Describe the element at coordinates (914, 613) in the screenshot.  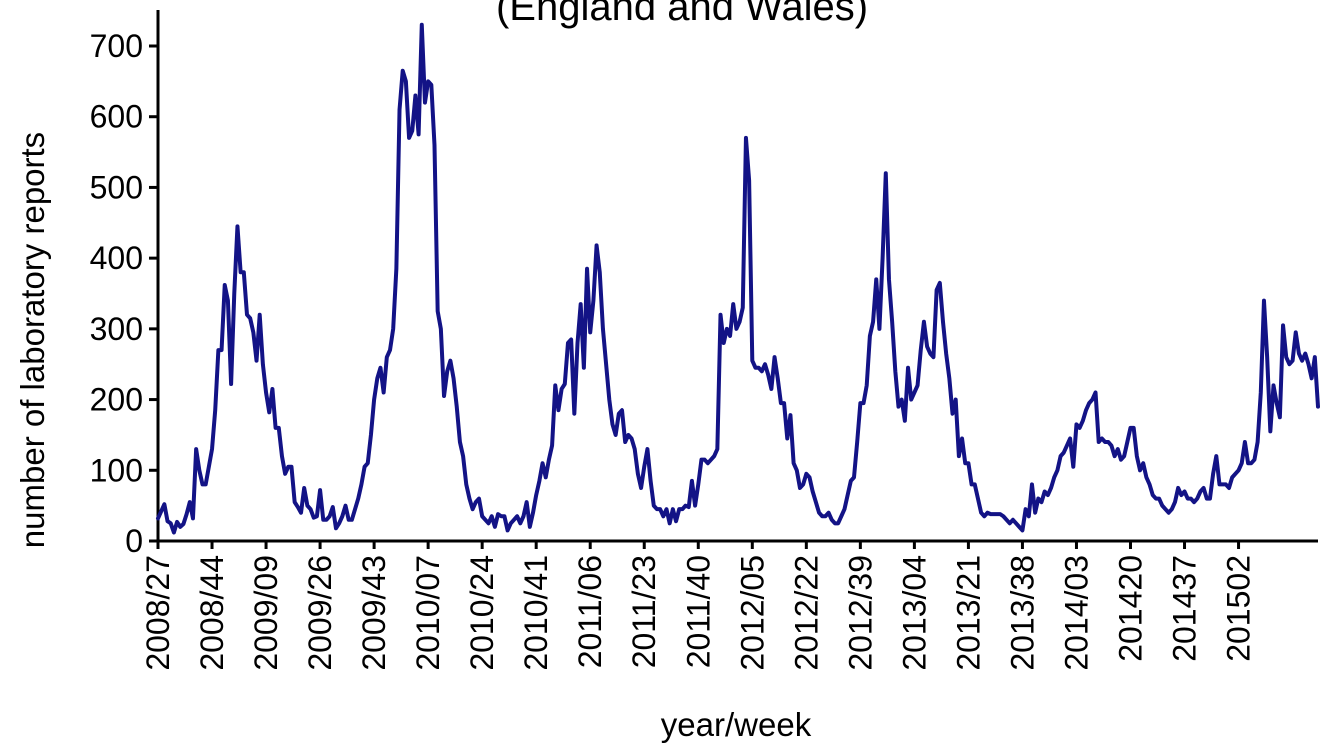
I see `x-tick-label: 2013/04` at that location.